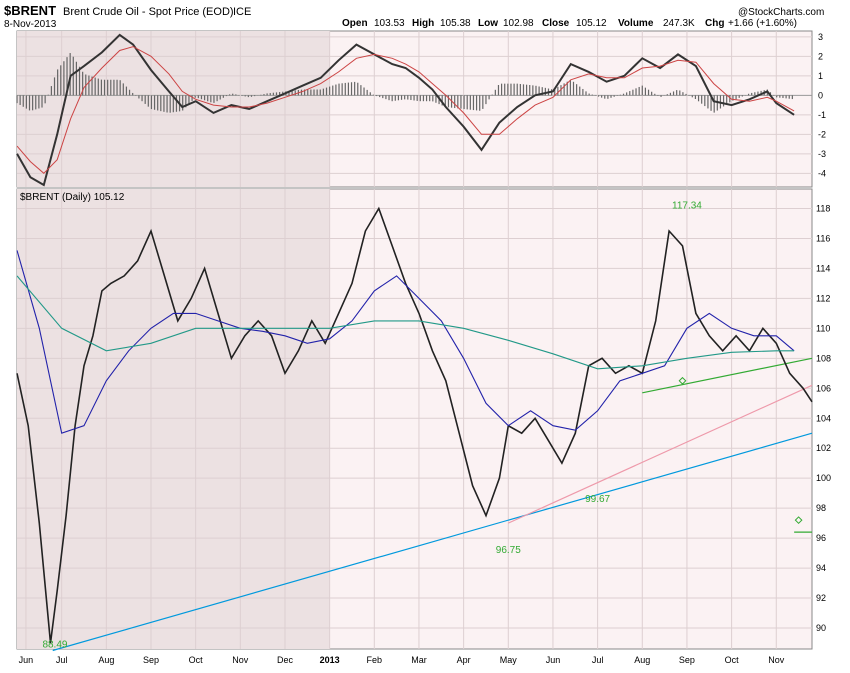  What do you see at coordinates (509, 660) in the screenshot?
I see `x-tick-label: May` at bounding box center [509, 660].